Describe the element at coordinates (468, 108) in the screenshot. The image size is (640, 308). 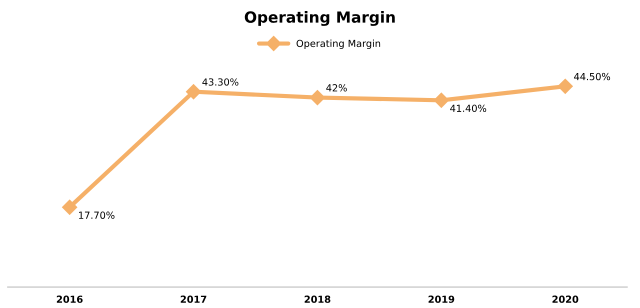
I see `data-label: 41.40%` at that location.